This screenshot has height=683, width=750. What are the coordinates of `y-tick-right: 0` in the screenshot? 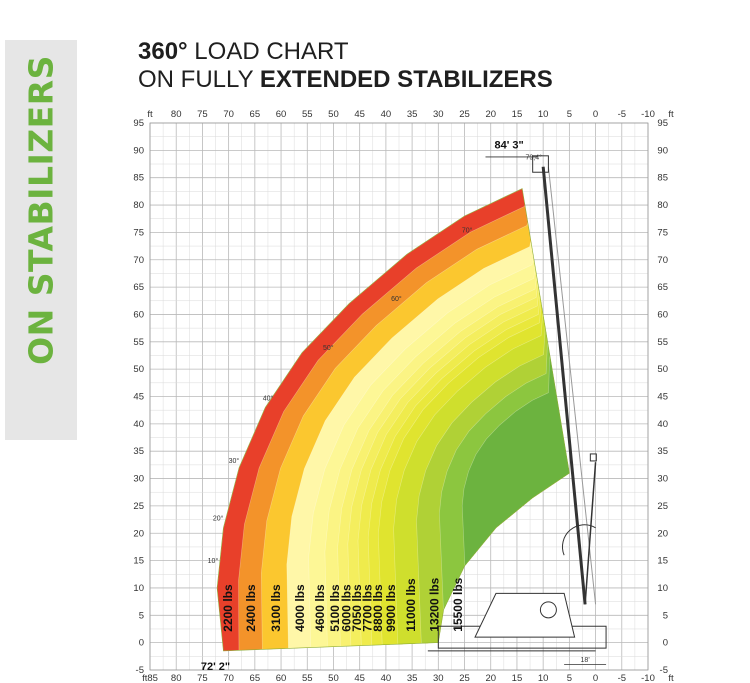 It's located at (665, 643).